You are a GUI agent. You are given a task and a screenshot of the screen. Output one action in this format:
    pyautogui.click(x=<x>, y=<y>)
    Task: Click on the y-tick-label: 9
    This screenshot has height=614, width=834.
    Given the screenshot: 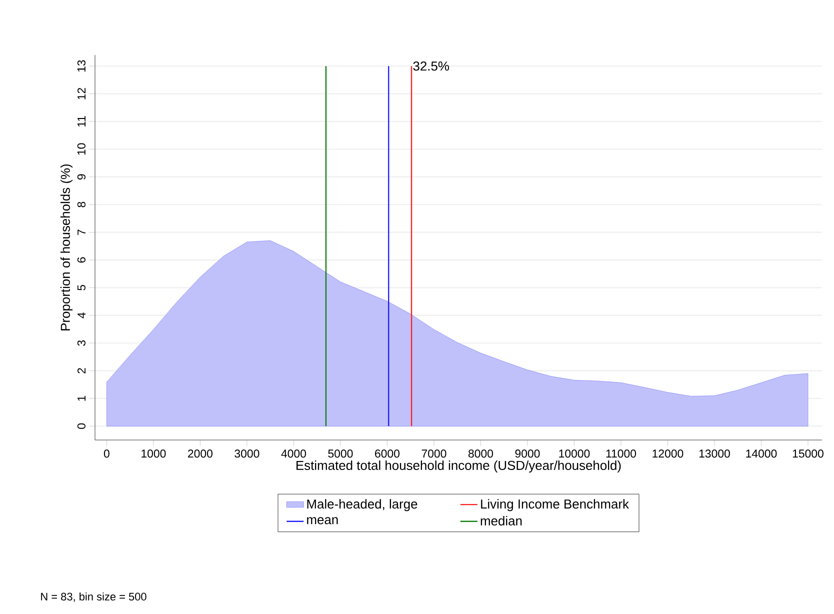 What is the action you would take?
    pyautogui.click(x=81, y=177)
    